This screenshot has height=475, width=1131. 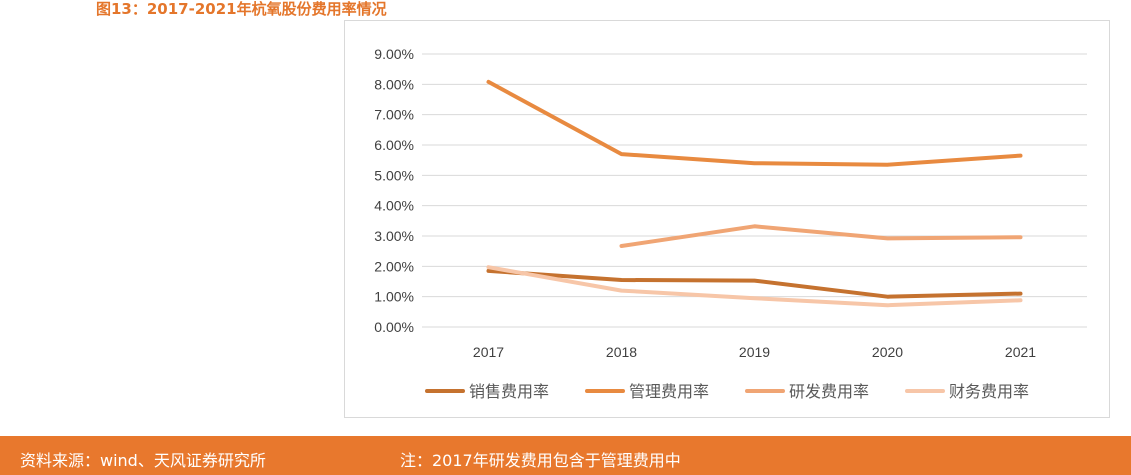 What do you see at coordinates (669, 391) in the screenshot?
I see `legend-label: 管理费用率` at bounding box center [669, 391].